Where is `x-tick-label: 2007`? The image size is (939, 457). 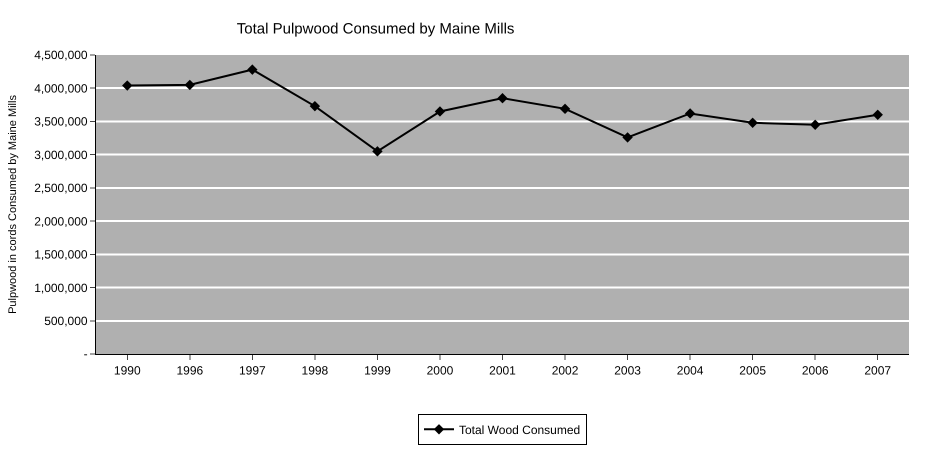 x-tick-label: 2007 is located at coordinates (878, 370).